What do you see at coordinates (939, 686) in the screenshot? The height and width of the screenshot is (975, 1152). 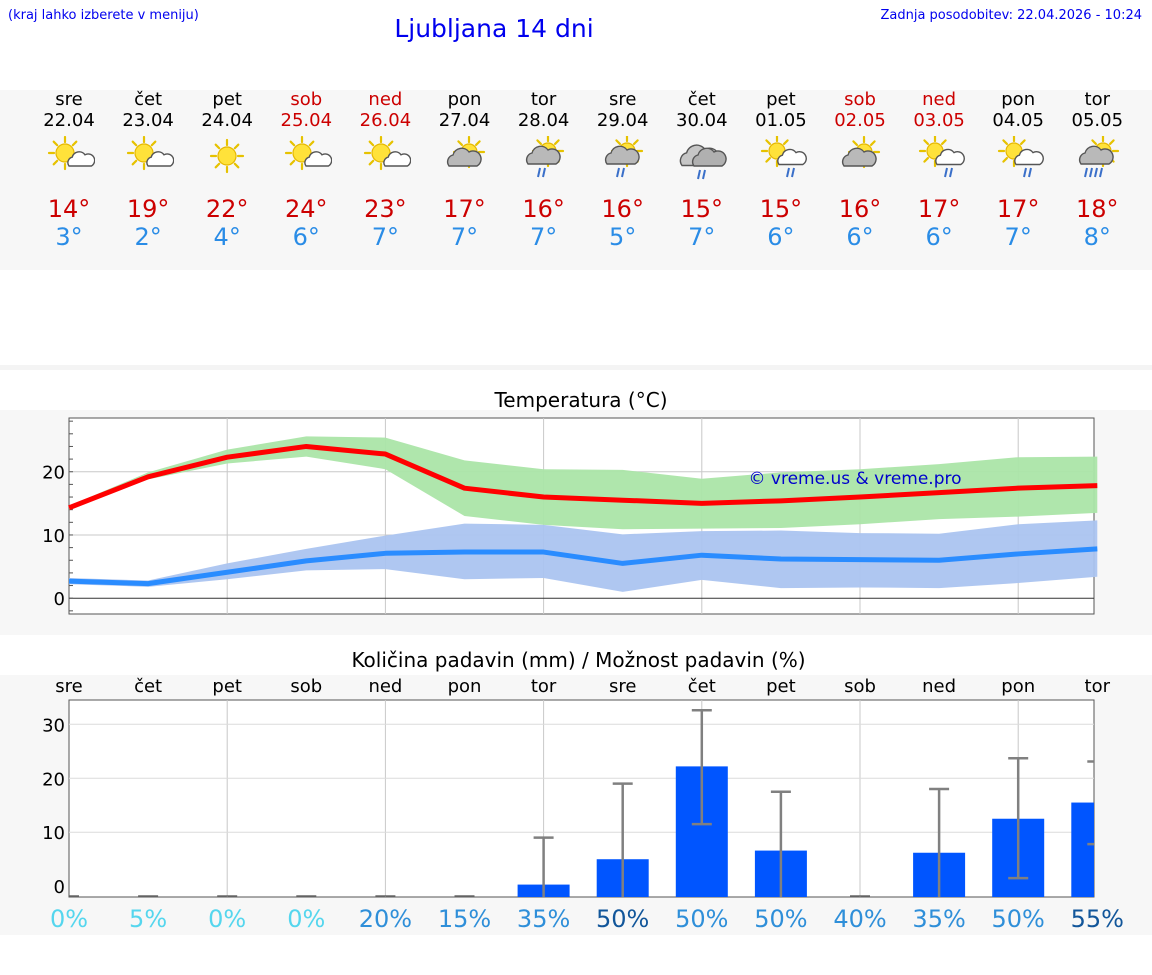 I see `day-label: ned` at bounding box center [939, 686].